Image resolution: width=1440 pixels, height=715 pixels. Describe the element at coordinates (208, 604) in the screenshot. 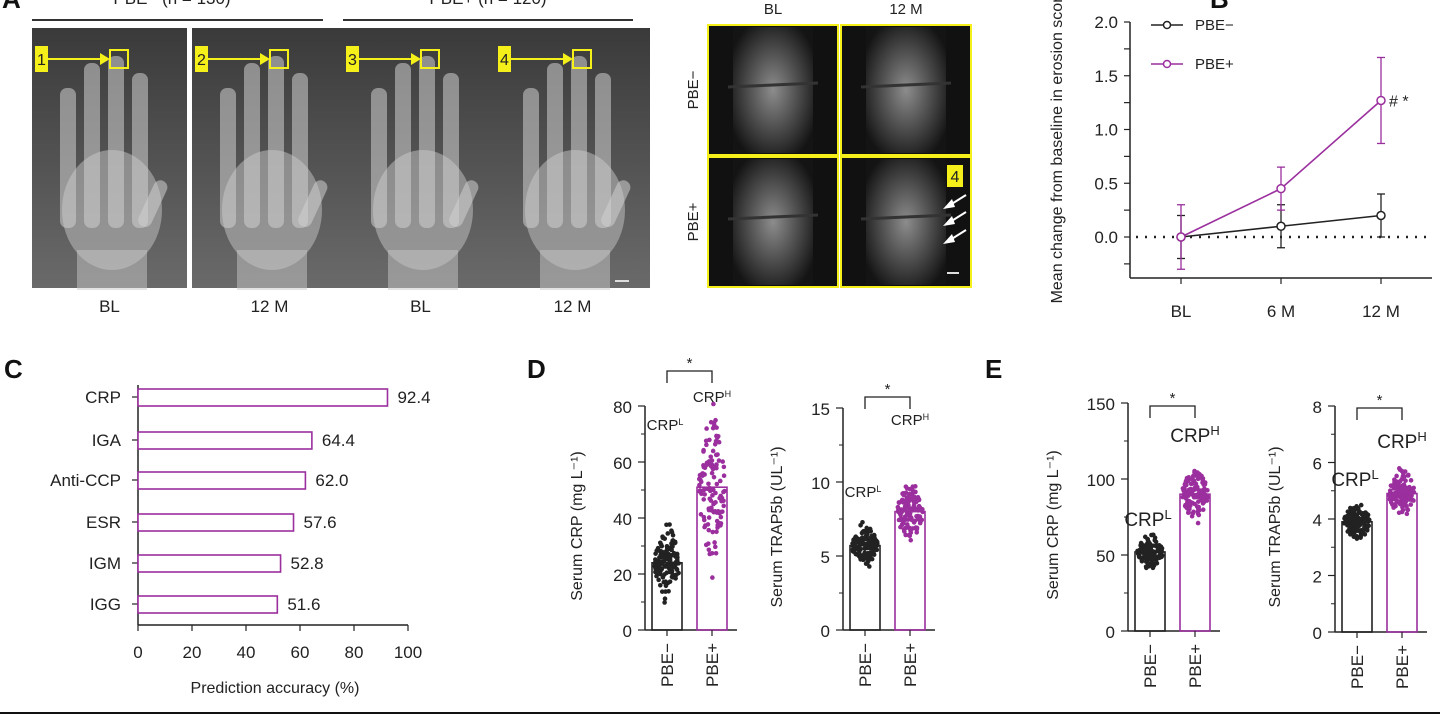

I see `bar-igg` at that location.